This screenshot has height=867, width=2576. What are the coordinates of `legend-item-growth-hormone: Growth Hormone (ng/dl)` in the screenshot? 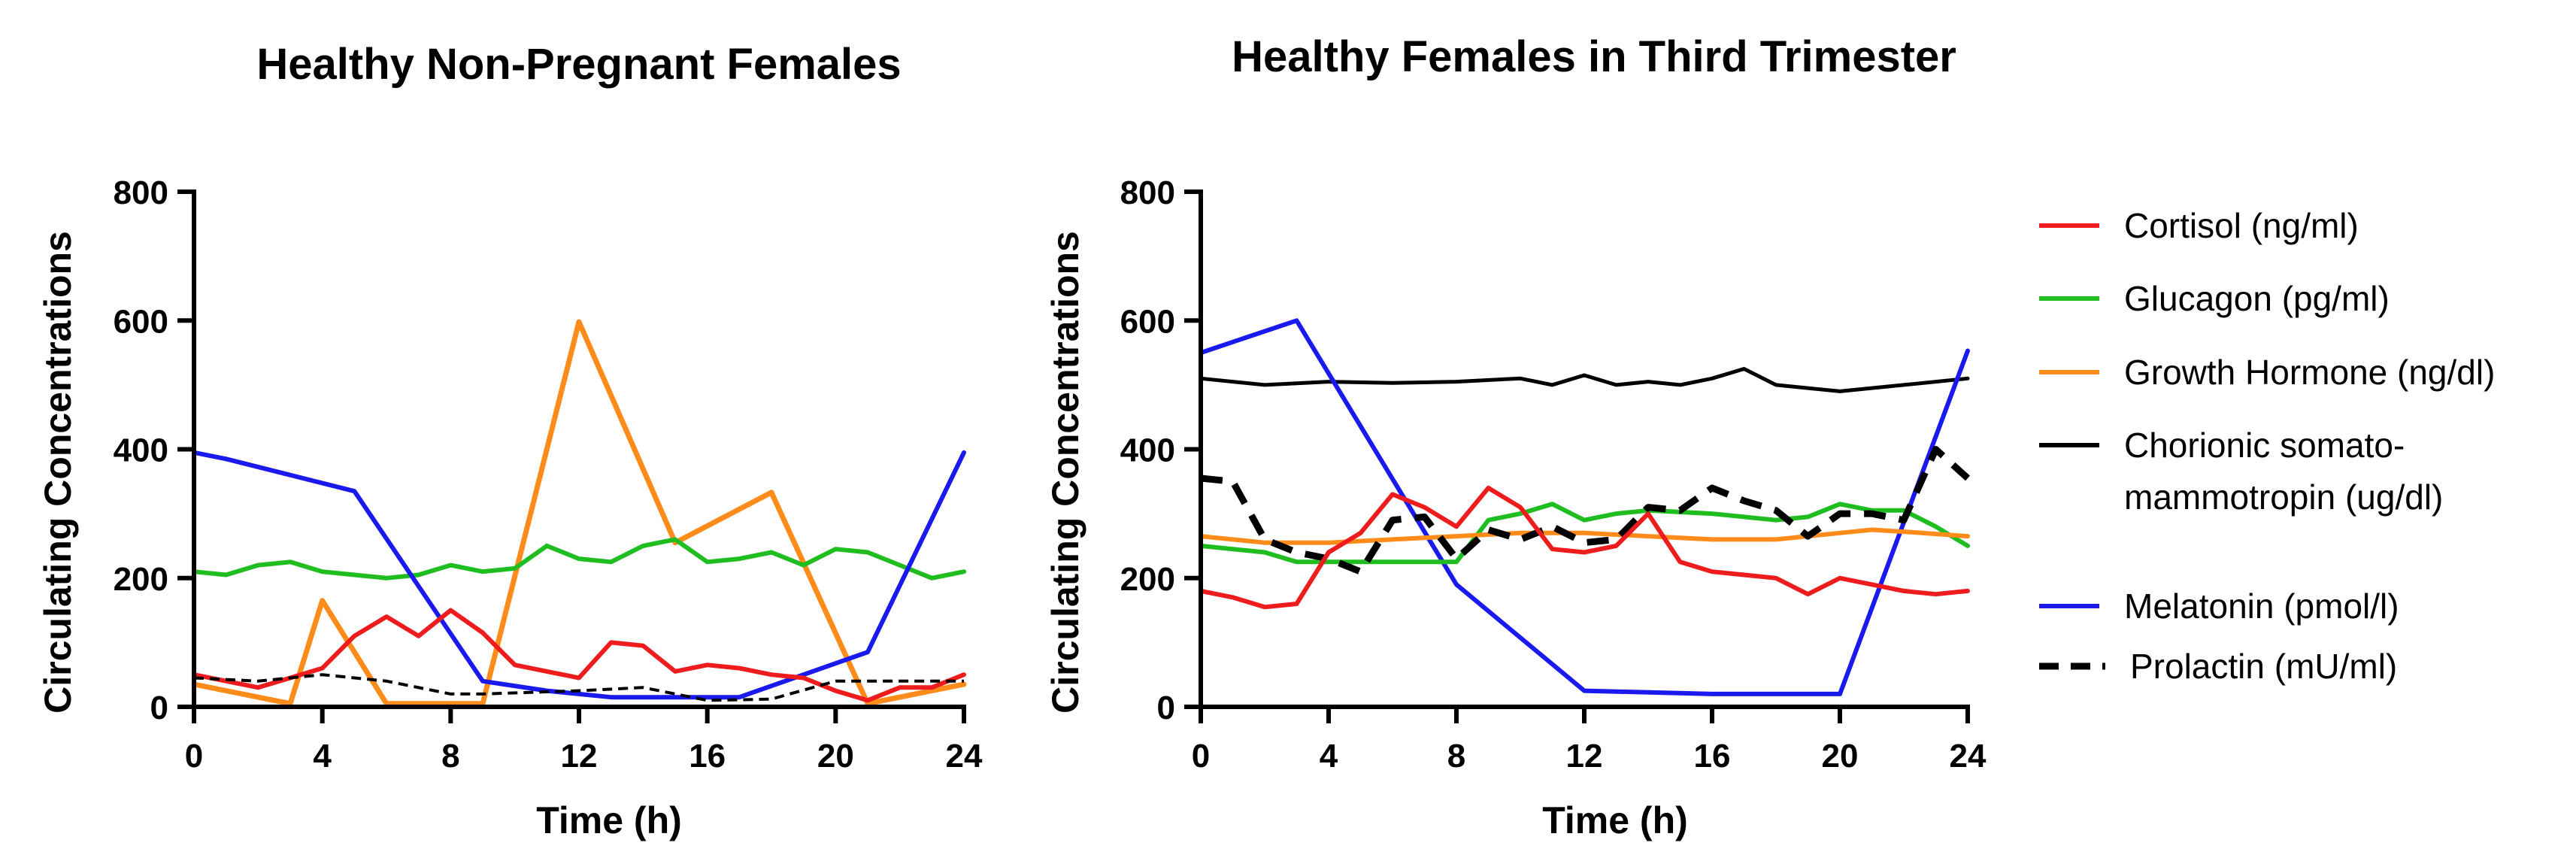 It's located at (2267, 373).